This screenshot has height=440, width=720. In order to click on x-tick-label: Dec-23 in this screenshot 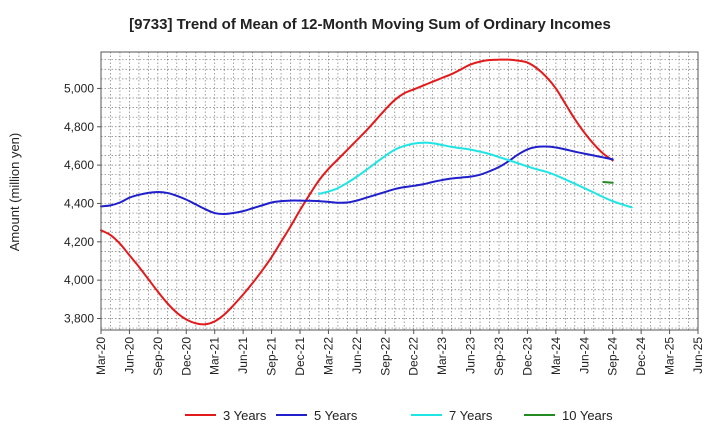, I will do `click(527, 356)`.